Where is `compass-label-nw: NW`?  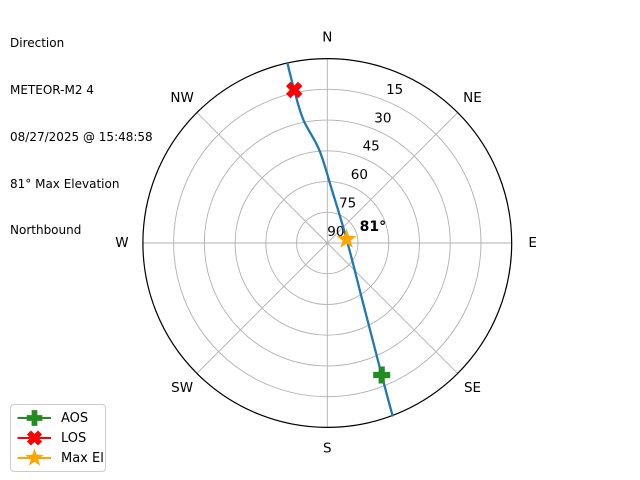
compass-label-nw: NW is located at coordinates (181, 98).